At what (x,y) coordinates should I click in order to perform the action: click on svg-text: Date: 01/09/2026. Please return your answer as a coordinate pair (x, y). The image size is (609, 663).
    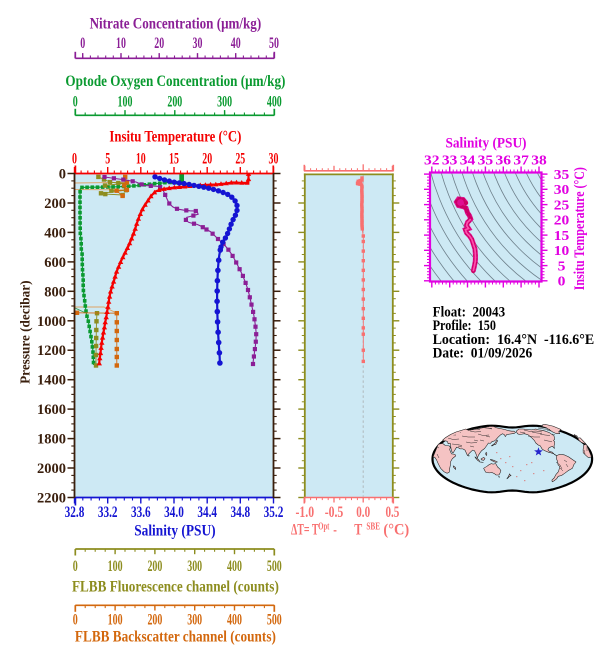
    Looking at the image, I should click on (483, 353).